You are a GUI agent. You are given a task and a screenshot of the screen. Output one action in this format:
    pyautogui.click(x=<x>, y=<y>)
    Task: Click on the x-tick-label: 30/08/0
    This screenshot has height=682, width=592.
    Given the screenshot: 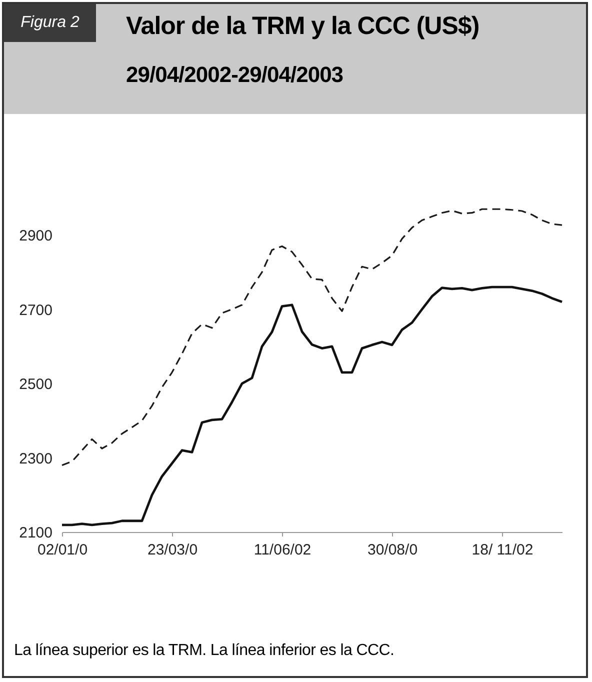 What is the action you would take?
    pyautogui.click(x=392, y=550)
    